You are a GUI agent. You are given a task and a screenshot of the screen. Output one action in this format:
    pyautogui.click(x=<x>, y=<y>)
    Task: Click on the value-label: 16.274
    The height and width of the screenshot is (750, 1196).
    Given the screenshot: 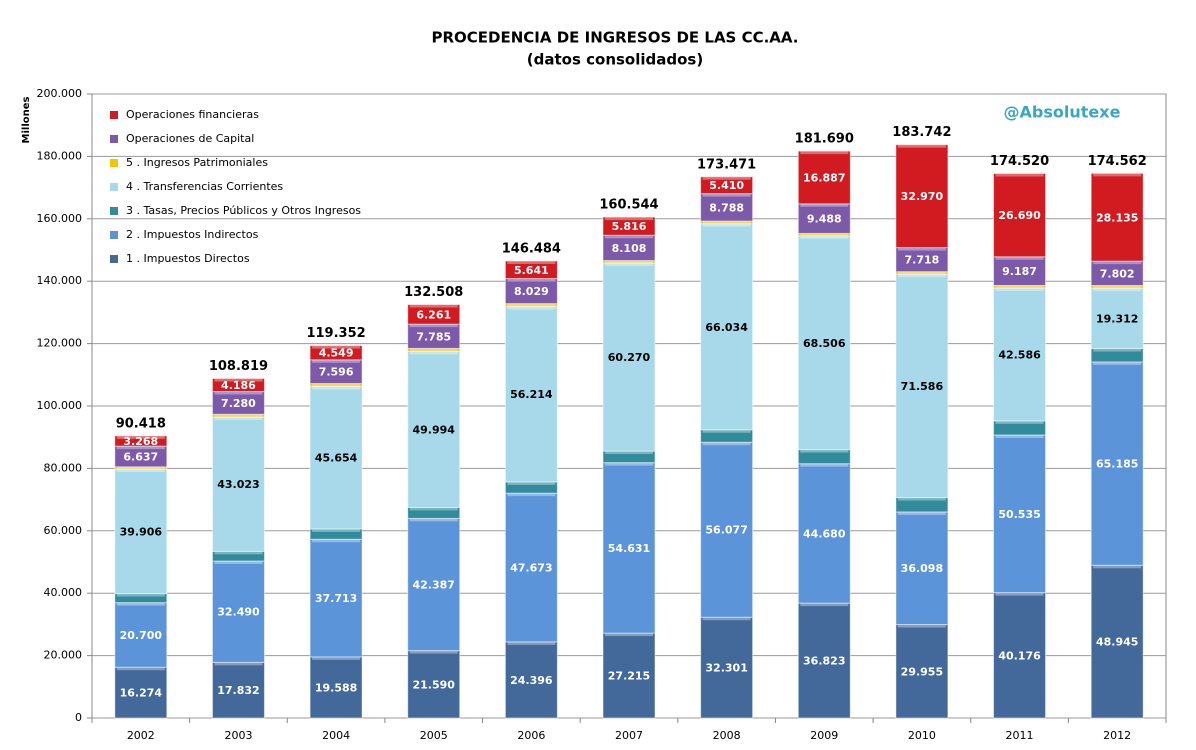 What is the action you would take?
    pyautogui.click(x=141, y=693)
    